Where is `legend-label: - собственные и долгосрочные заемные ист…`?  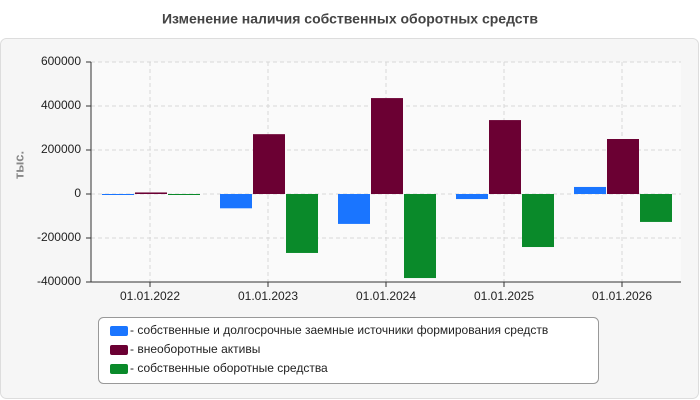
legend-label: - собственные и долгосрочные заемные ист… is located at coordinates (339, 330).